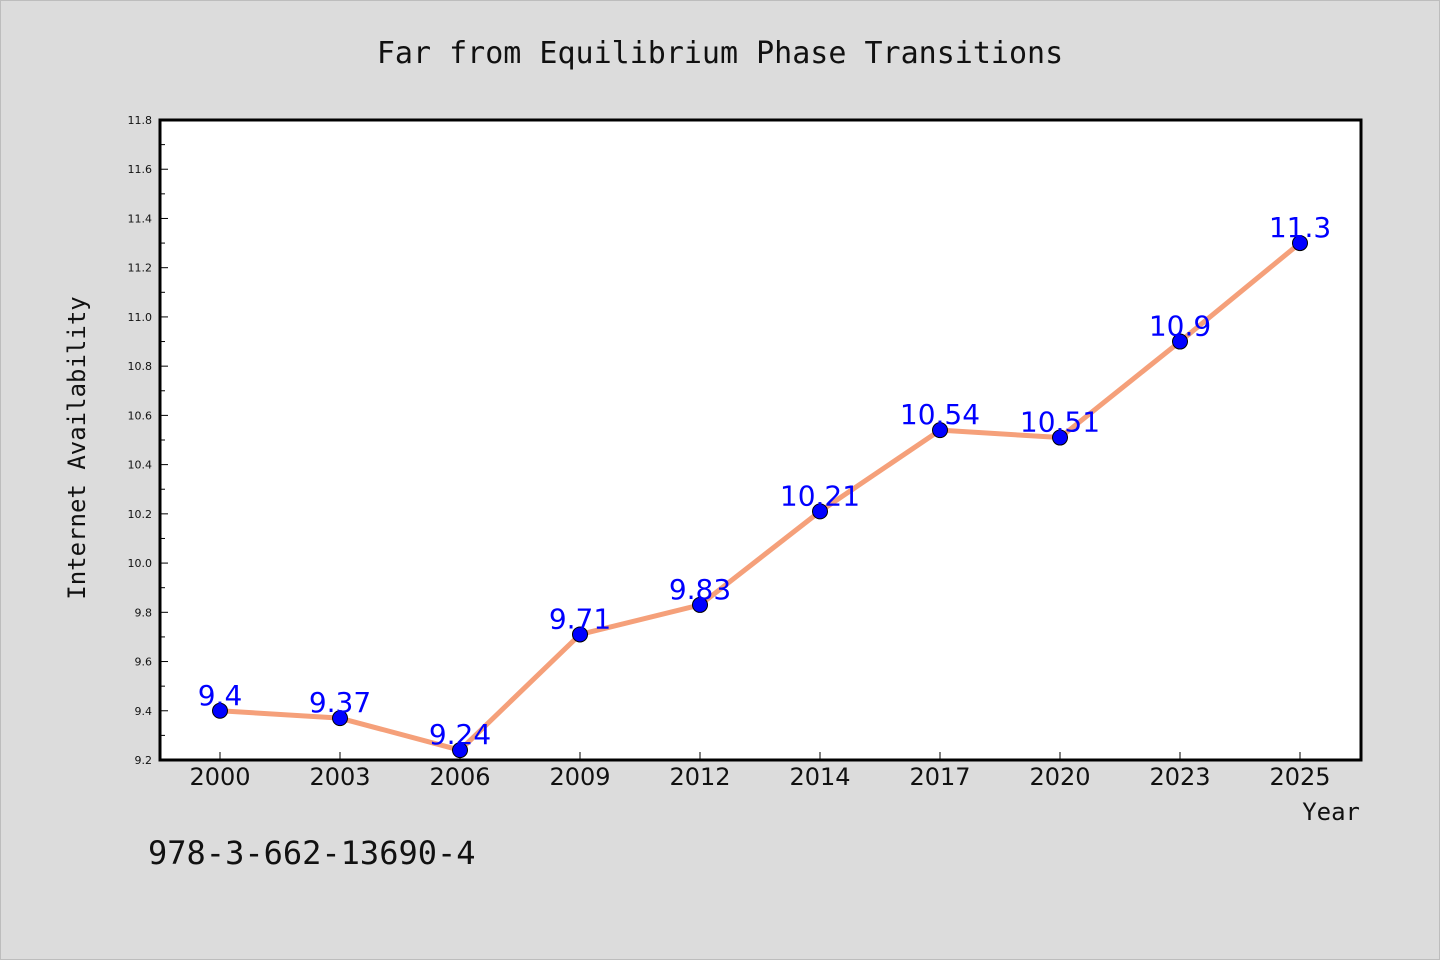 The image size is (1440, 960). Describe the element at coordinates (820, 495) in the screenshot. I see `data-label: 10.21` at that location.